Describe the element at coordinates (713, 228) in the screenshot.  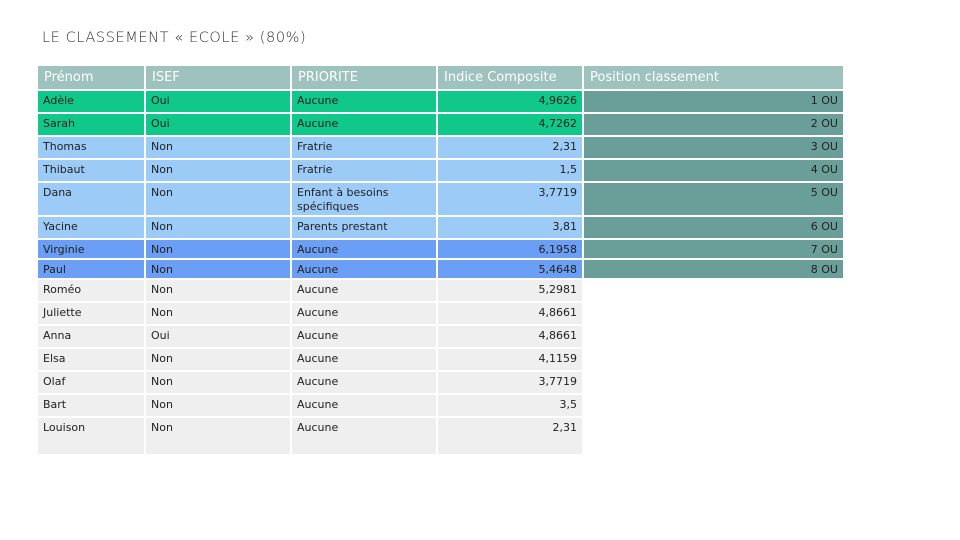
I see `cell-position: 6 OU` at that location.